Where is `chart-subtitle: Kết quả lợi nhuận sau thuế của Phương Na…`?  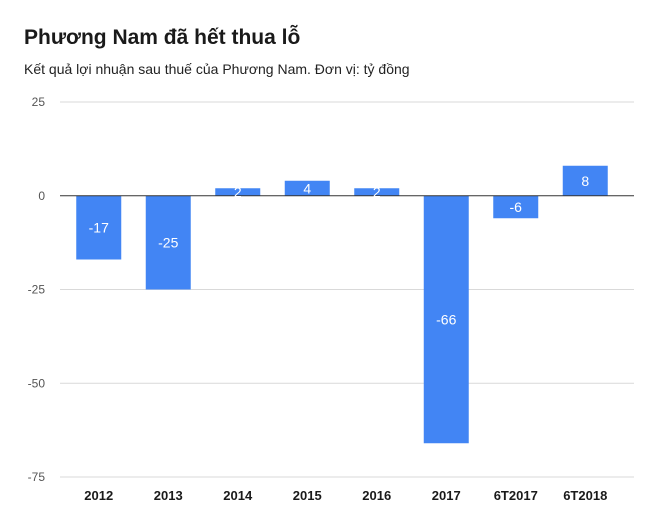
chart-subtitle: Kết quả lợi nhuận sau thuế của Phương Na… is located at coordinates (217, 69).